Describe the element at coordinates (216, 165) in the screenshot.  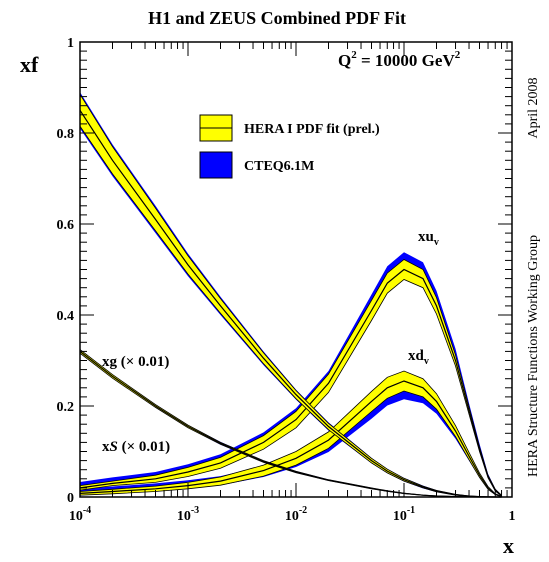
I see `legend-swatch-cteq` at that location.